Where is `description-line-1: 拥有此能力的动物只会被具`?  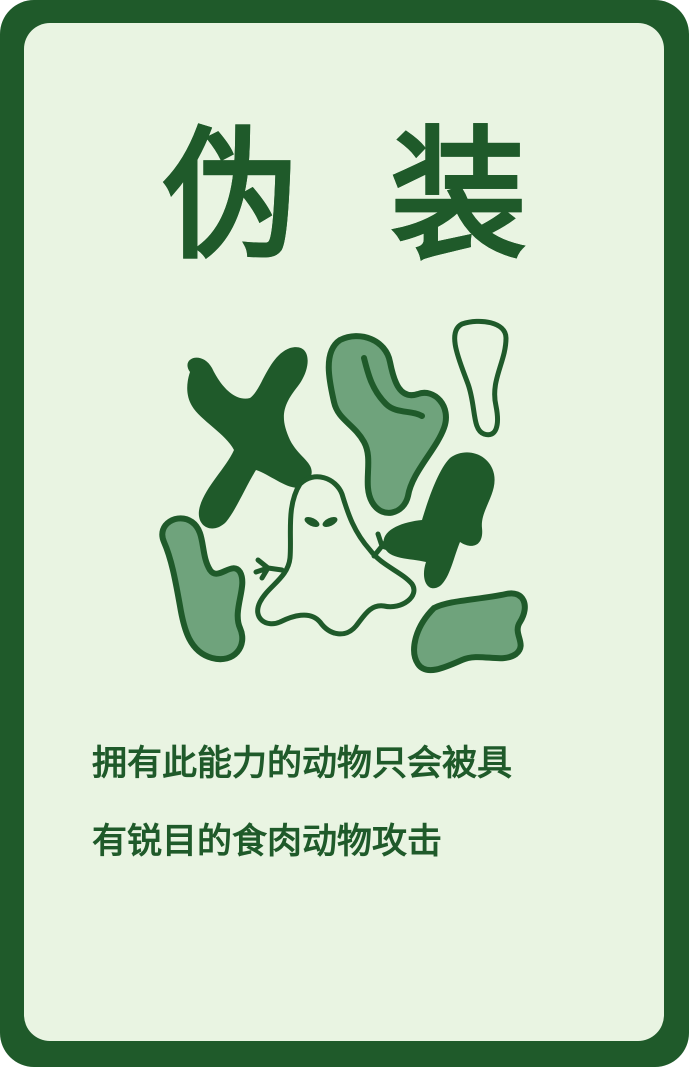
description-line-1: 拥有此能力的动物只会被具 is located at coordinates (302, 764).